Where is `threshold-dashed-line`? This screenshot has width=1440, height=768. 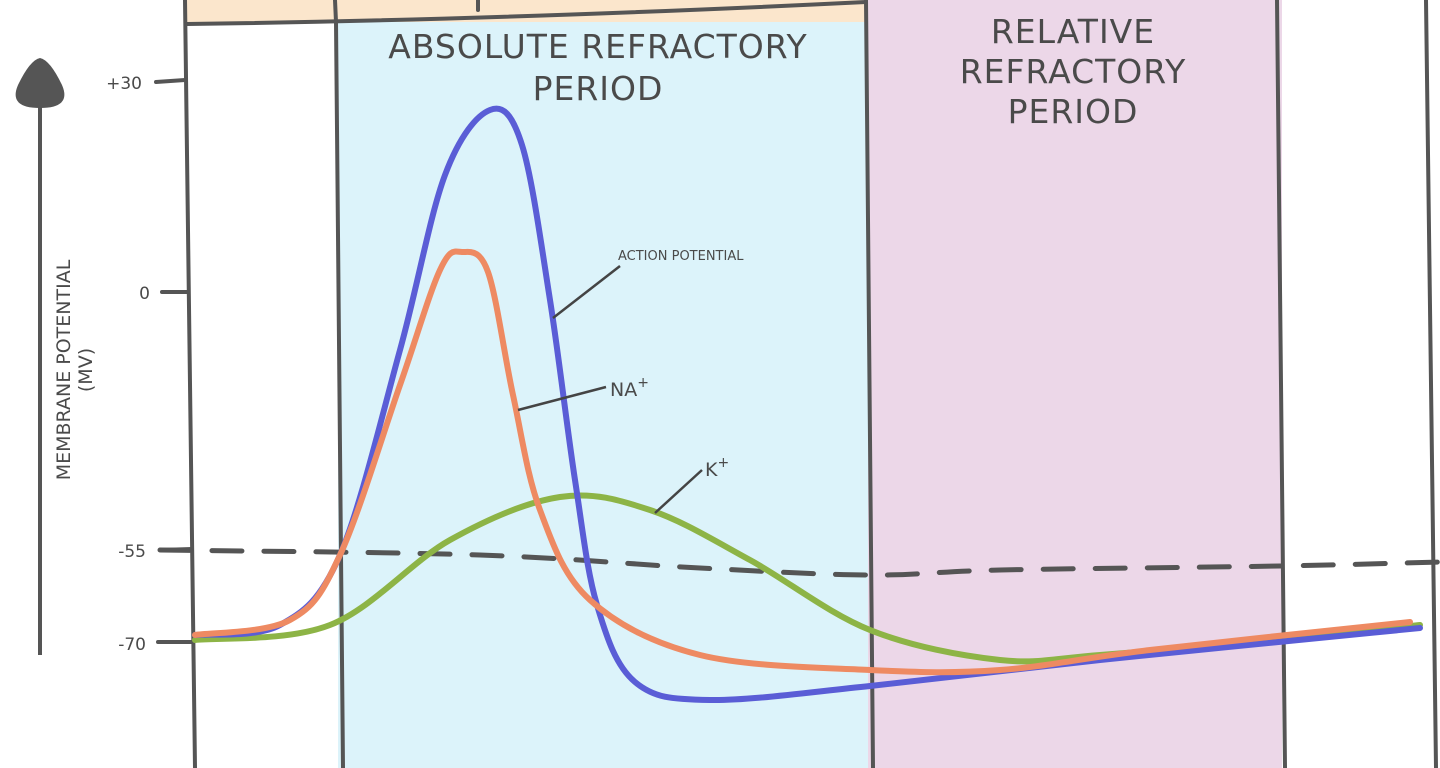
threshold-dashed-line is located at coordinates (798, 562).